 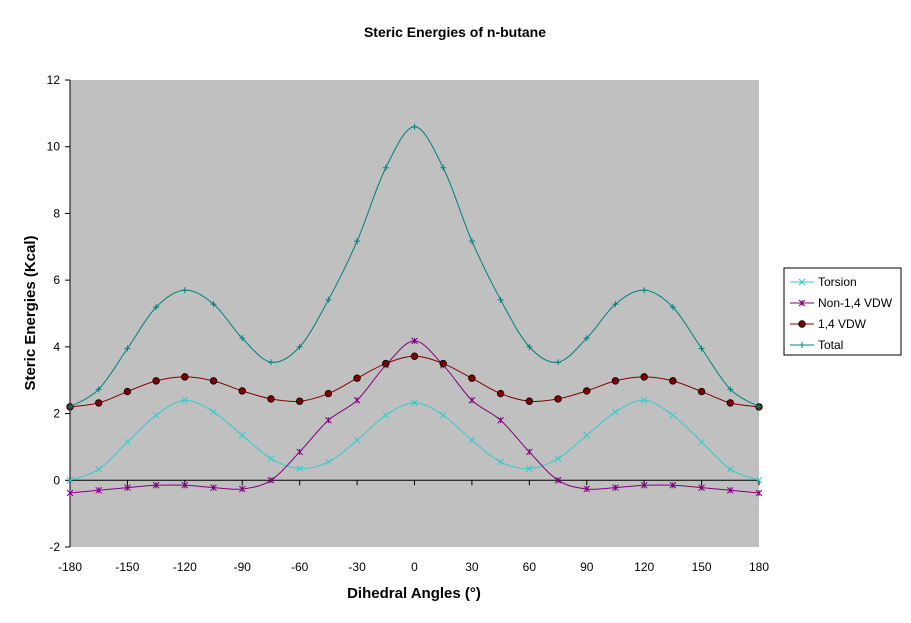 I want to click on x-tick-label: -30, so click(x=357, y=567).